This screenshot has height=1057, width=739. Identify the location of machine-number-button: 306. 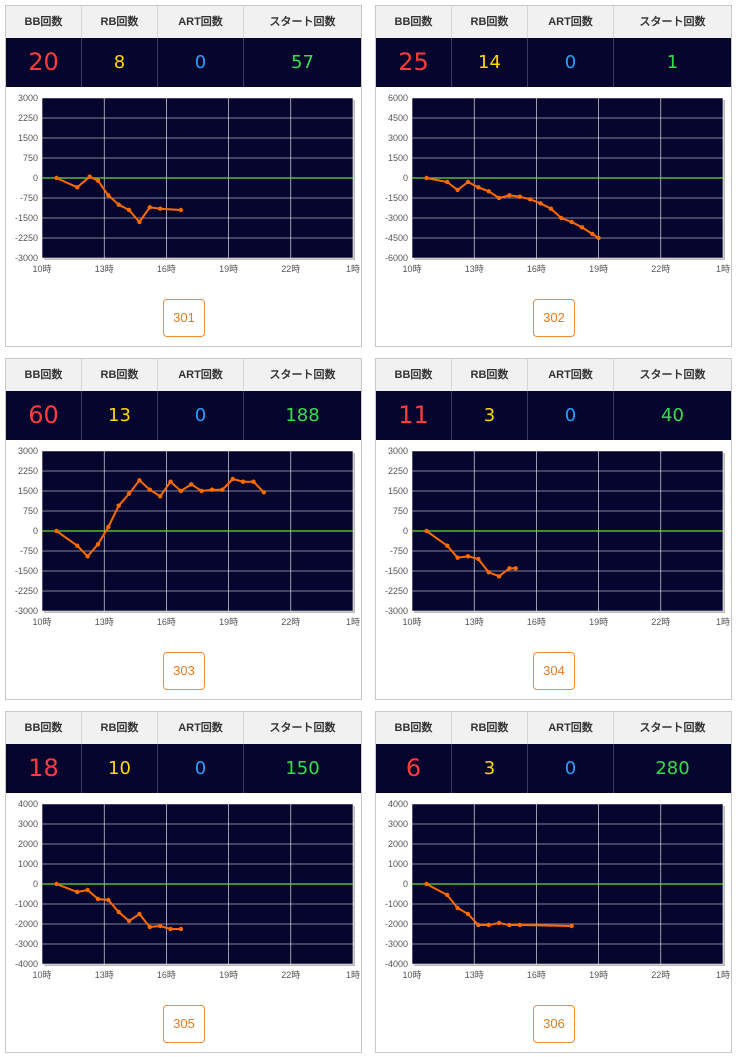
(554, 1024).